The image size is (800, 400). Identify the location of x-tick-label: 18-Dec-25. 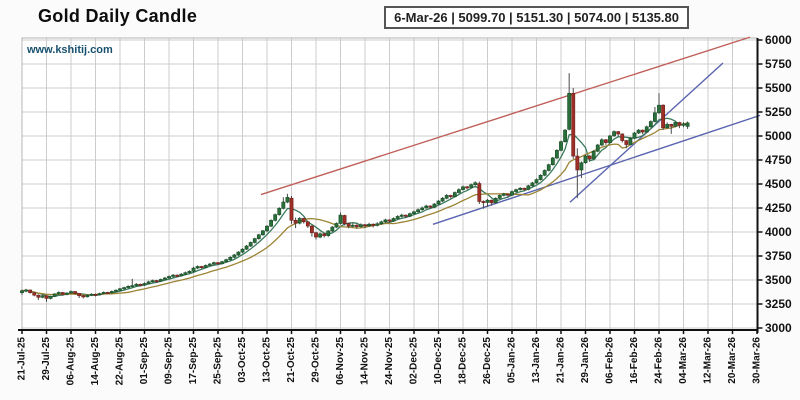
(463, 361).